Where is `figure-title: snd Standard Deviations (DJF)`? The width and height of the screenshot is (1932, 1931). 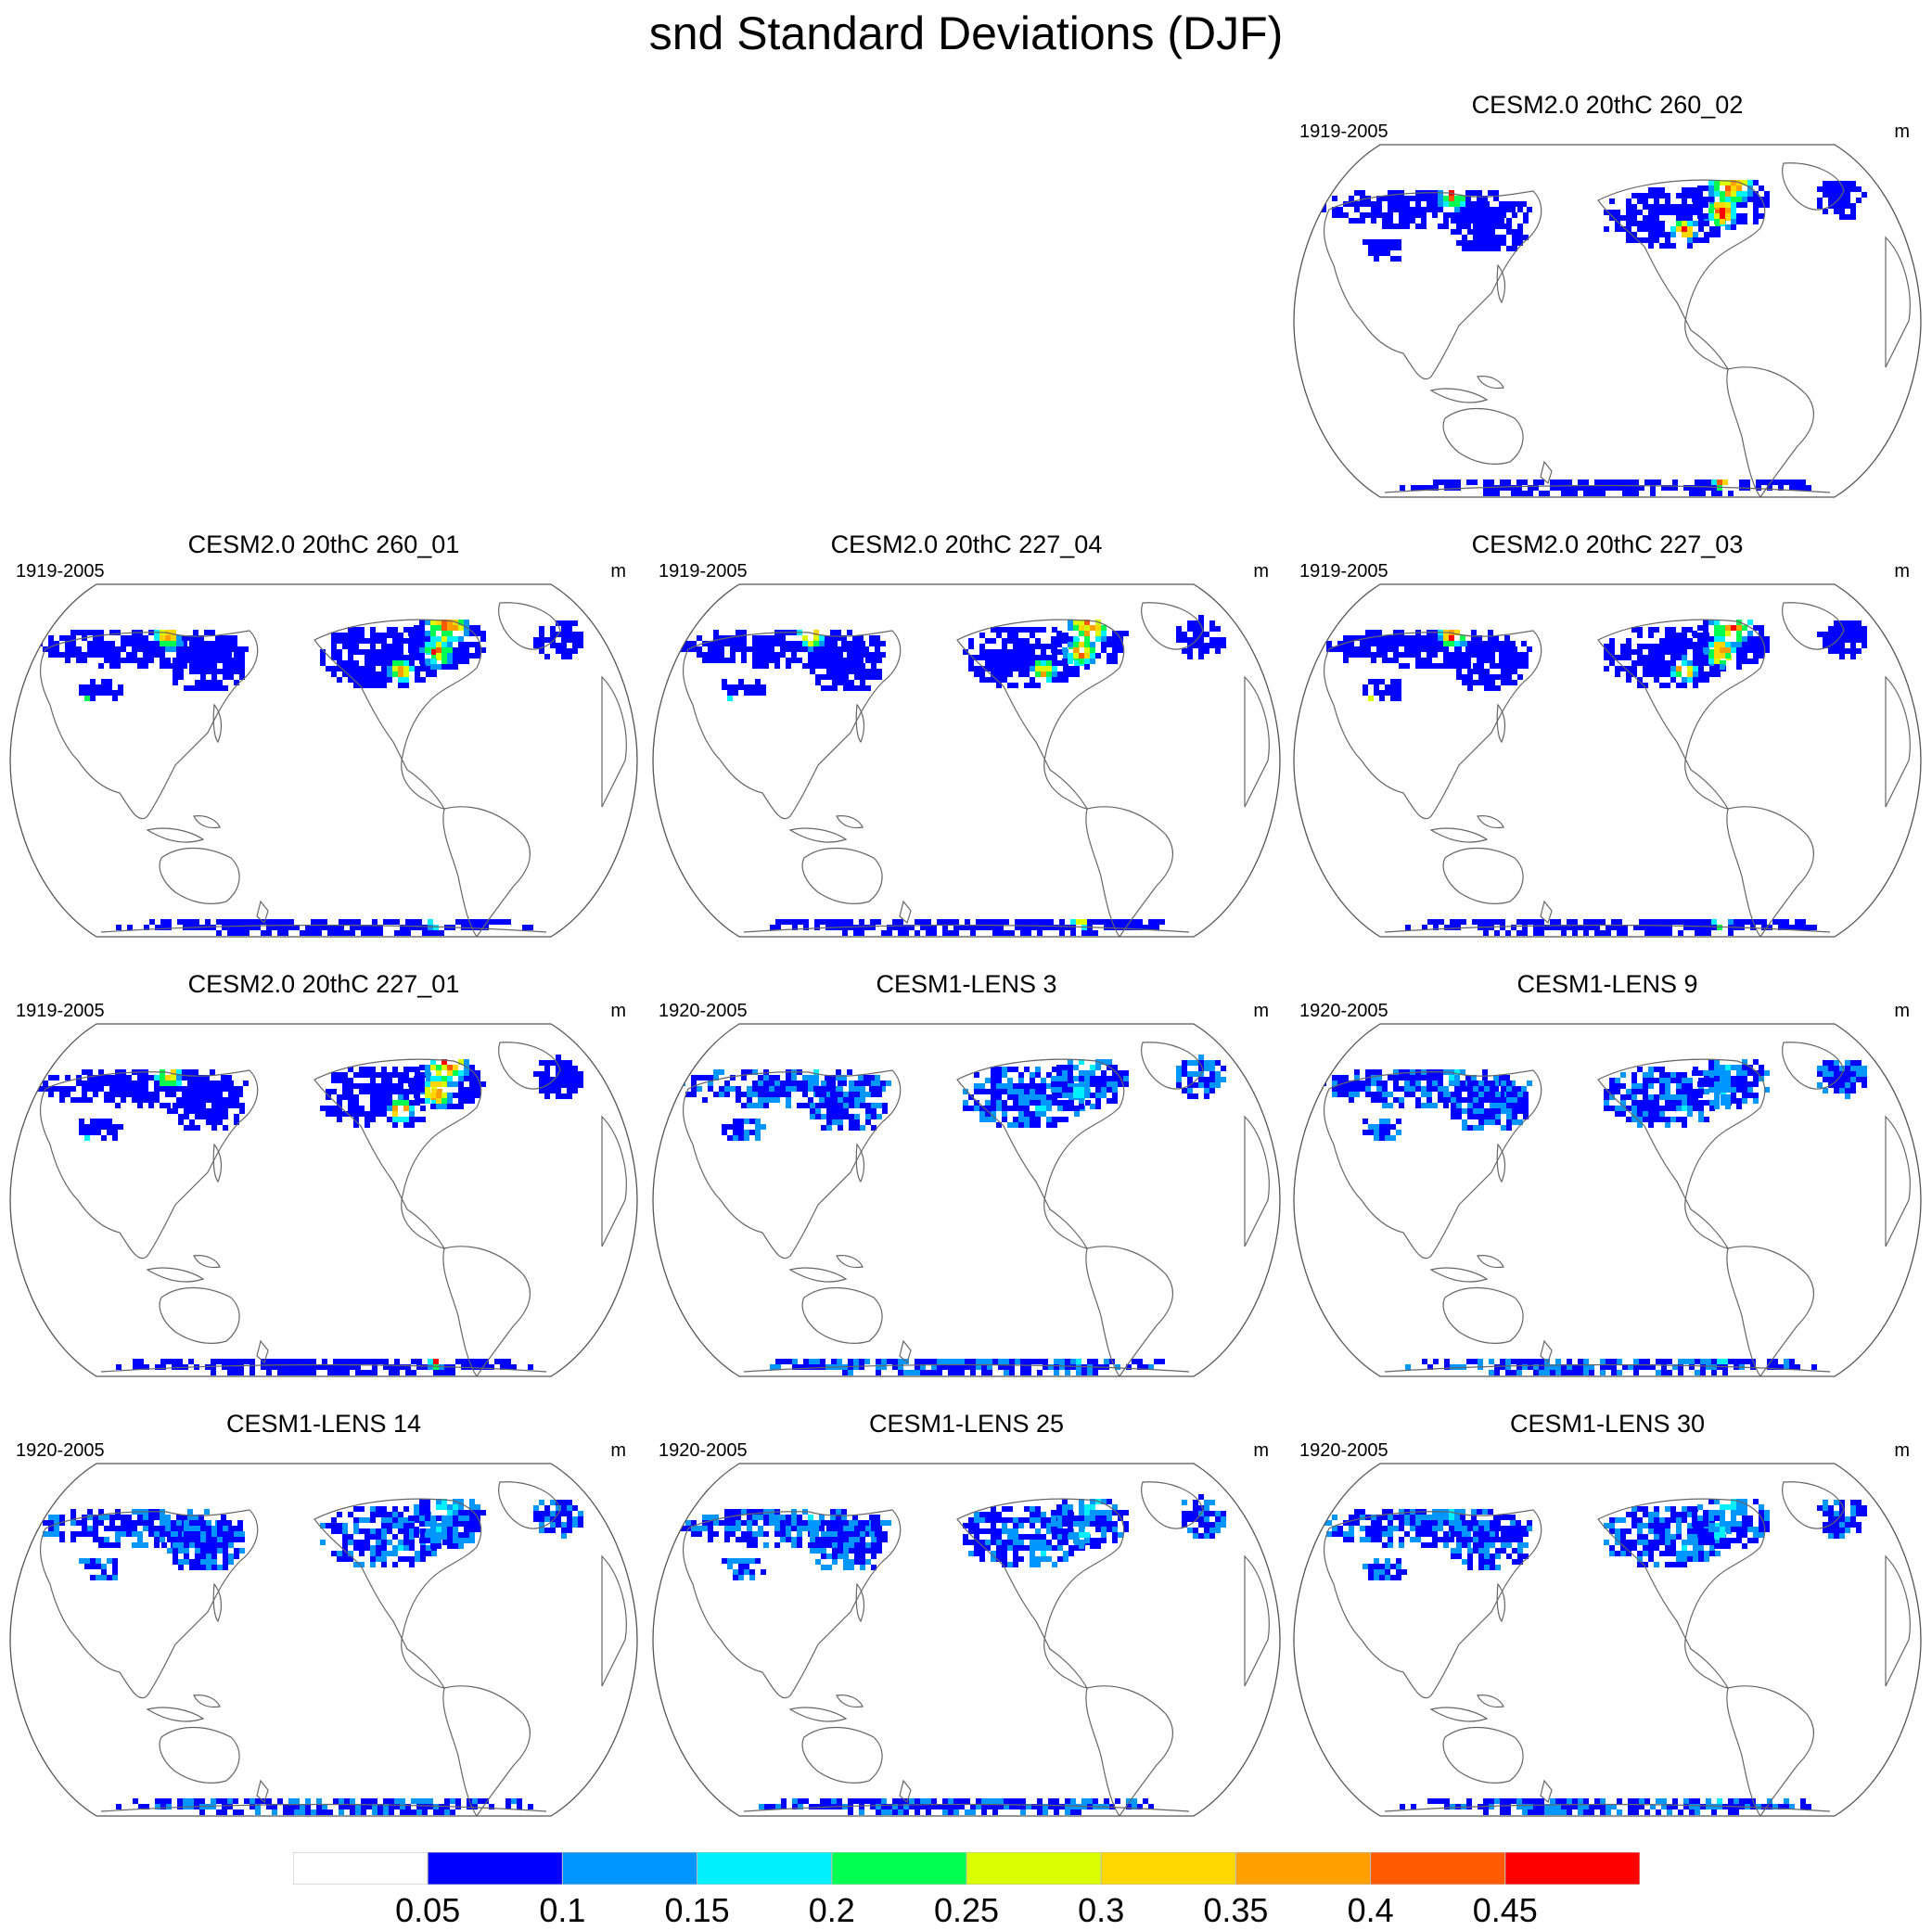 figure-title: snd Standard Deviations (DJF) is located at coordinates (966, 33).